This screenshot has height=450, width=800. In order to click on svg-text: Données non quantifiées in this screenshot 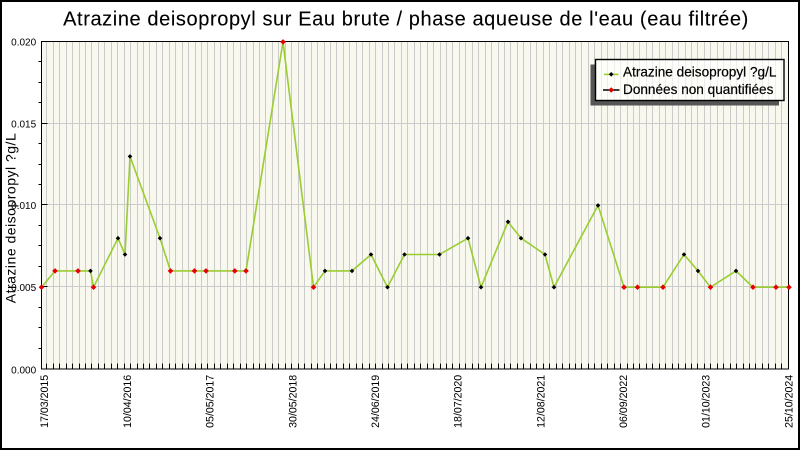, I will do `click(698, 89)`.